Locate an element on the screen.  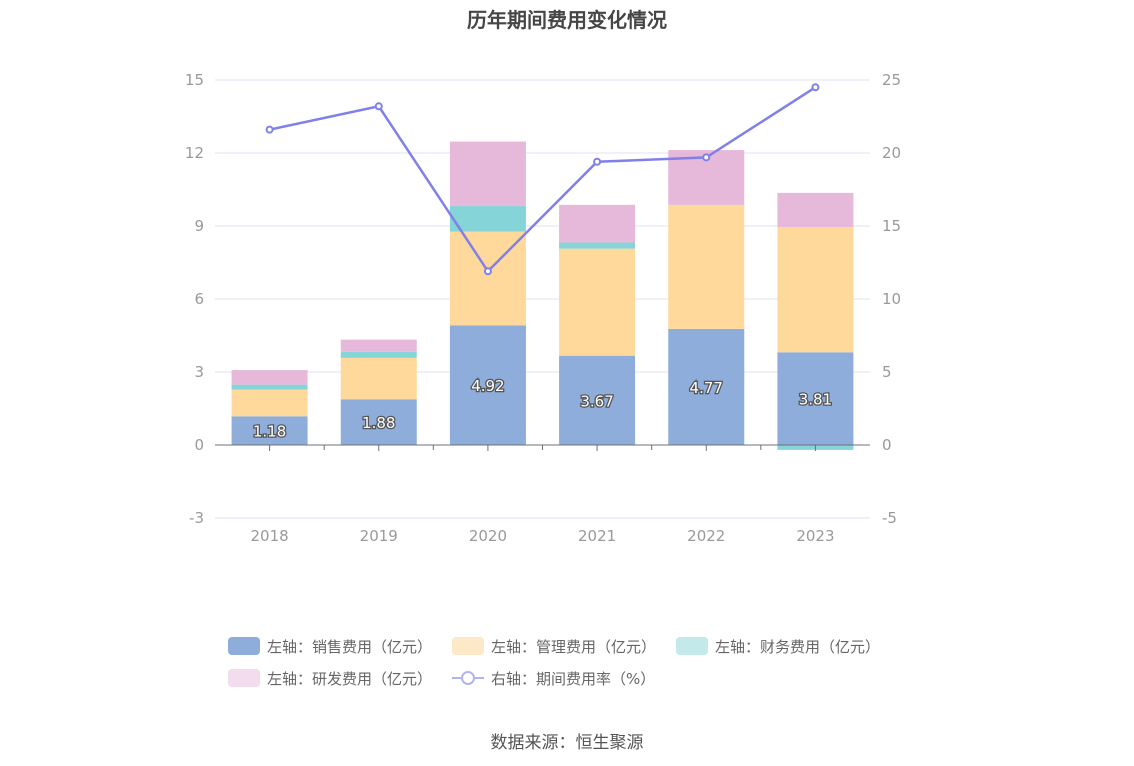
x-tick-label: 2021 is located at coordinates (597, 536).